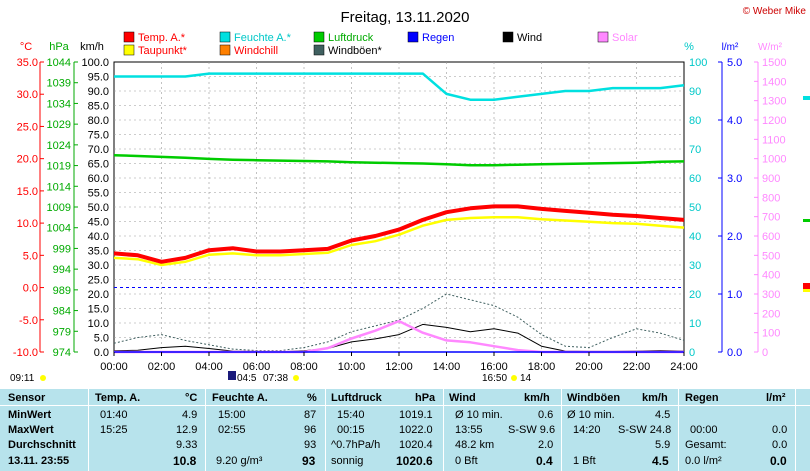 The image size is (810, 471). I want to click on sunrise-time-2: 07:38, so click(275, 378).